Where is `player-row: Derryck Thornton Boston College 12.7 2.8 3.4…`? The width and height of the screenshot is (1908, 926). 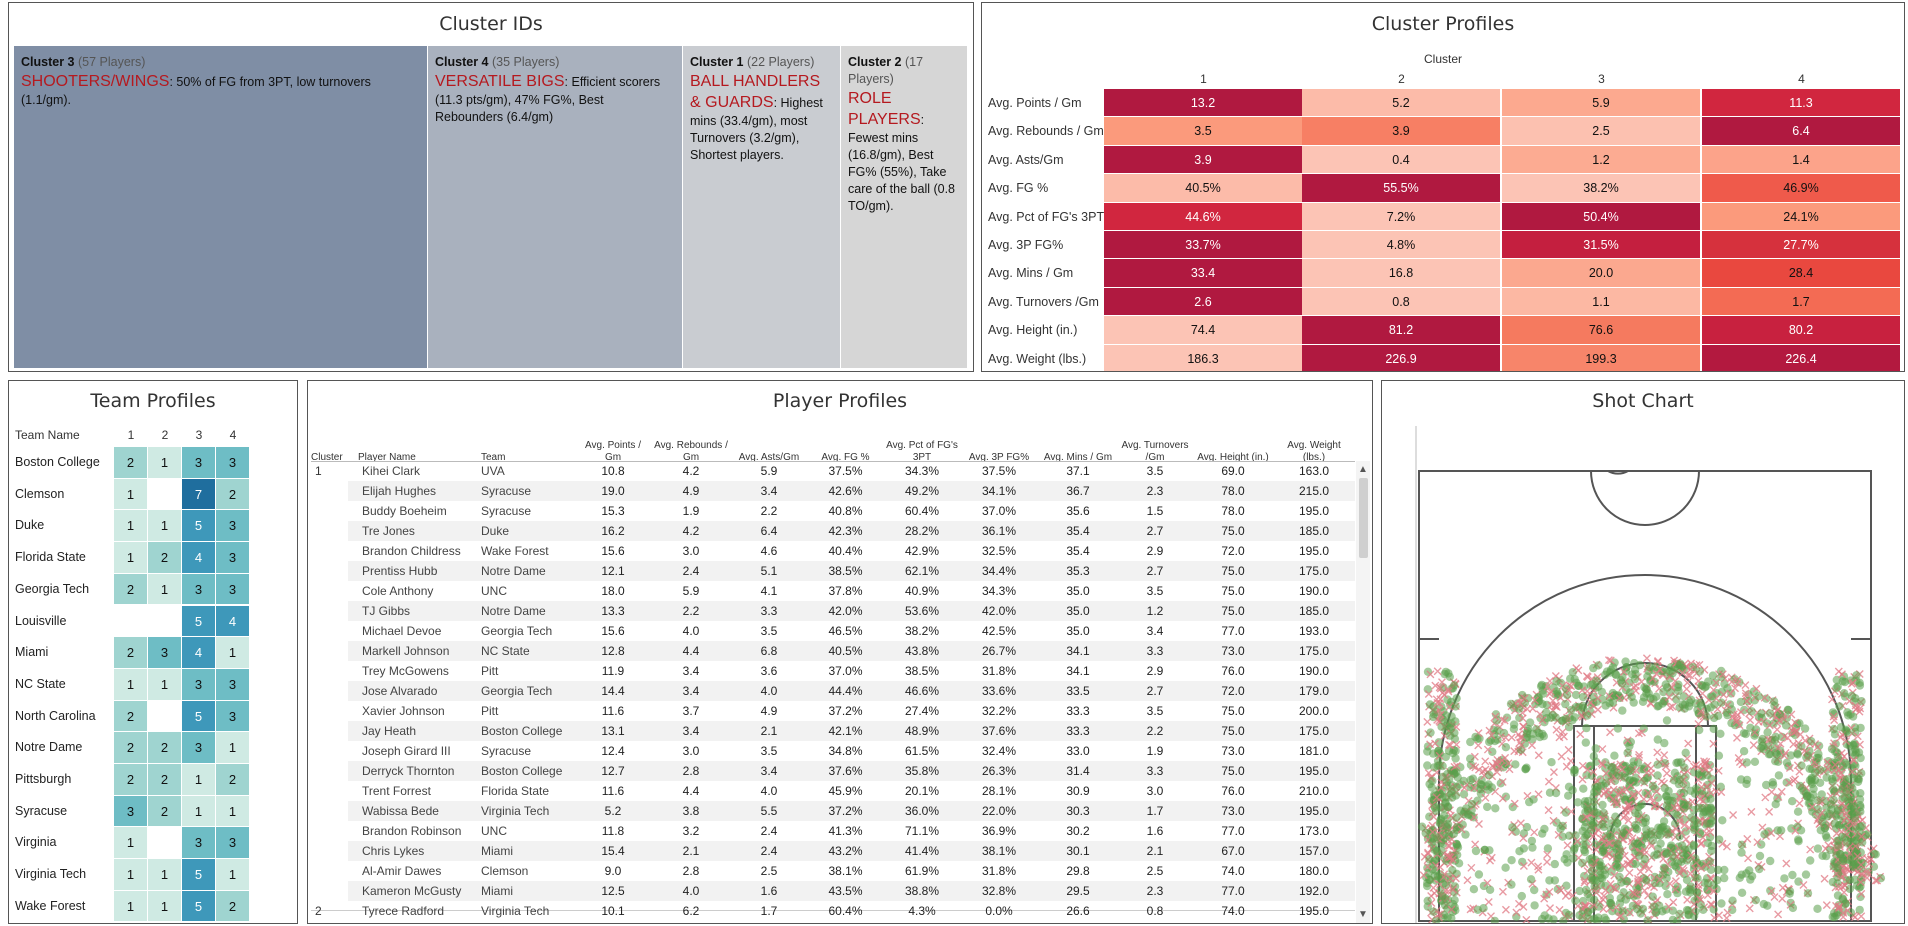 player-row: Derryck Thornton Boston College 12.7 2.8 3.4… is located at coordinates (851, 771).